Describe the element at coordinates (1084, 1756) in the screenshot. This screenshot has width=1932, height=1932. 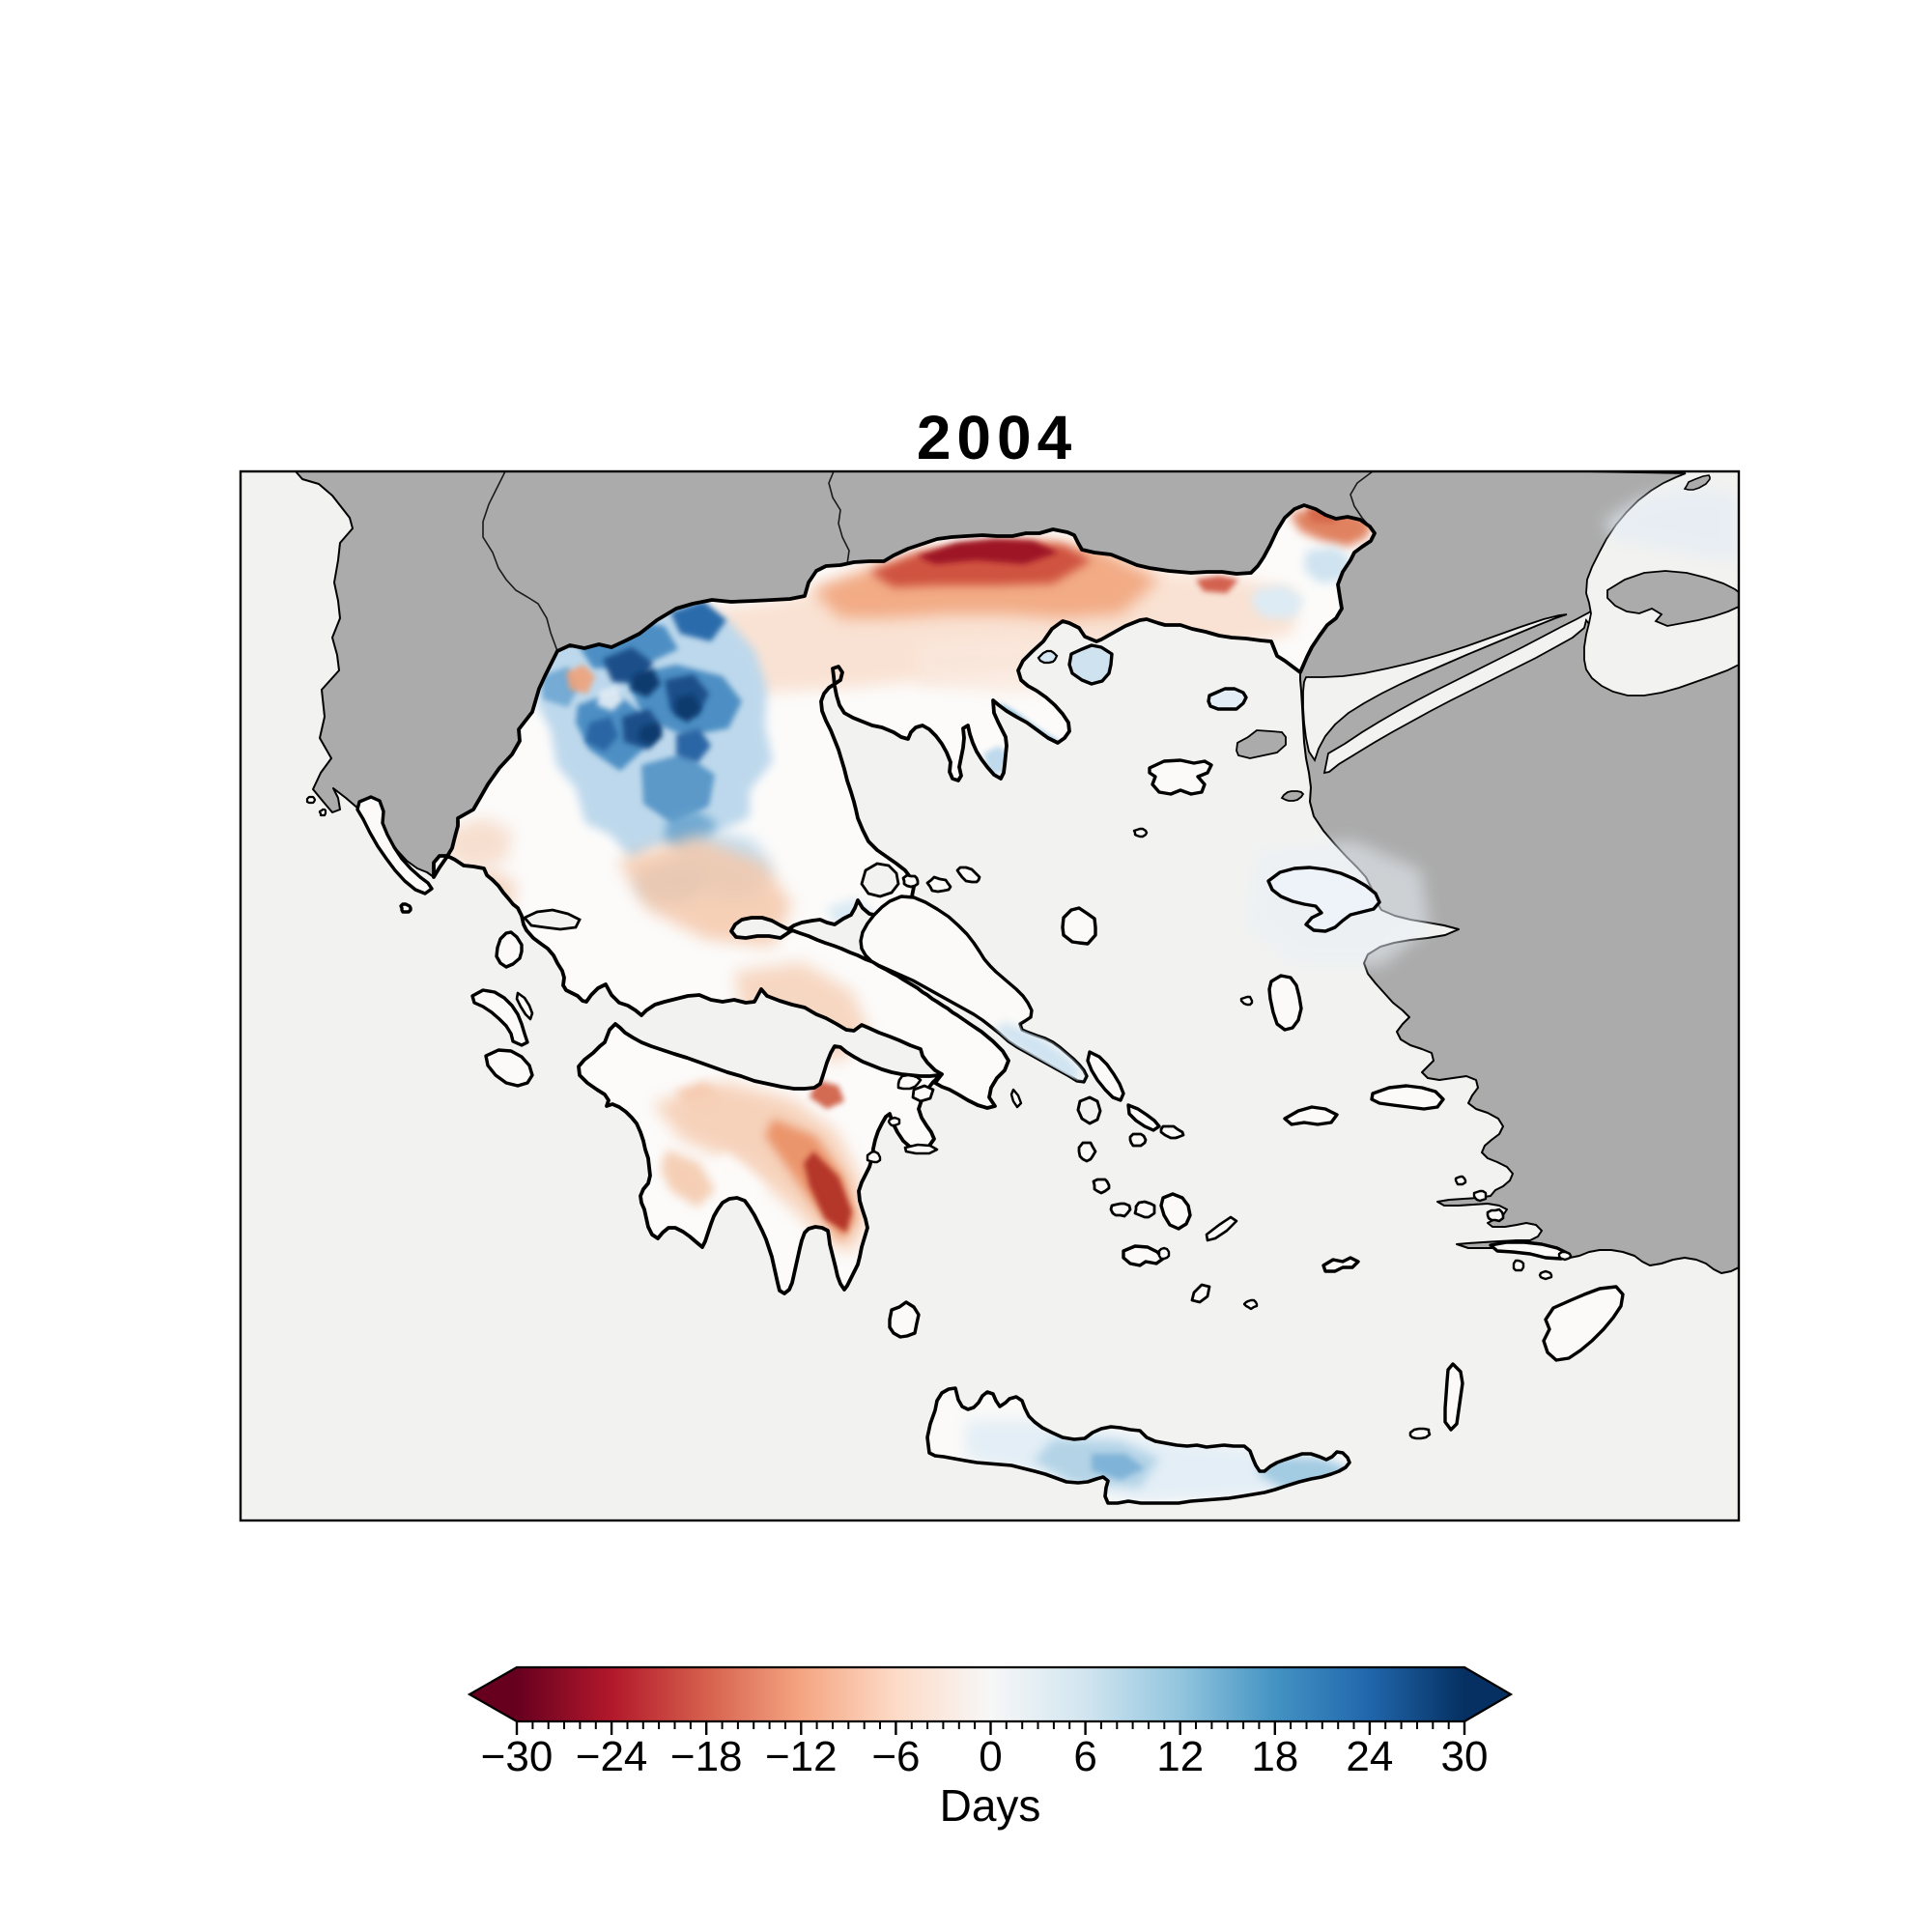
I see `svg-text: 6` at that location.